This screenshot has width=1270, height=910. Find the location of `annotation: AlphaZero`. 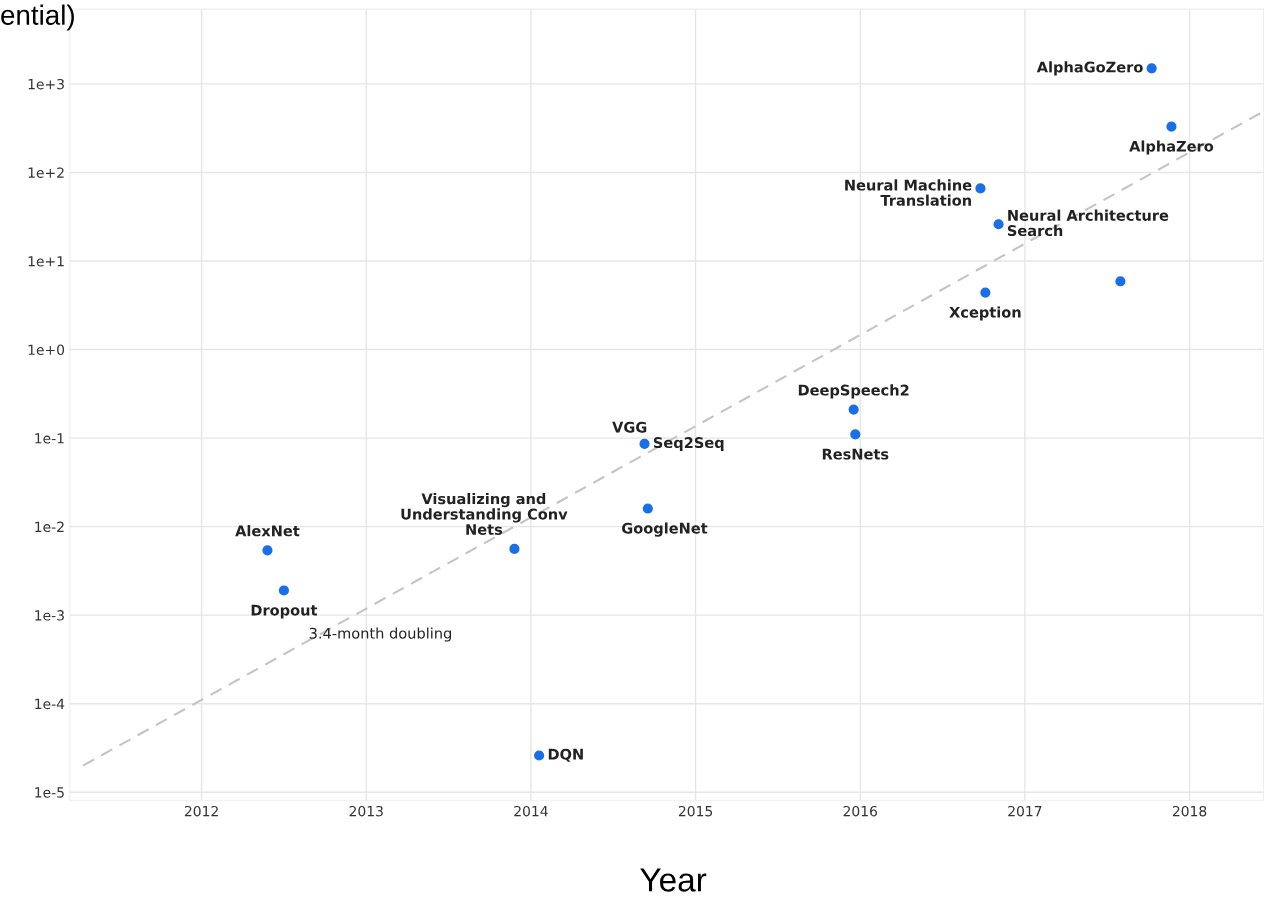

annotation: AlphaZero is located at coordinates (1171, 147).